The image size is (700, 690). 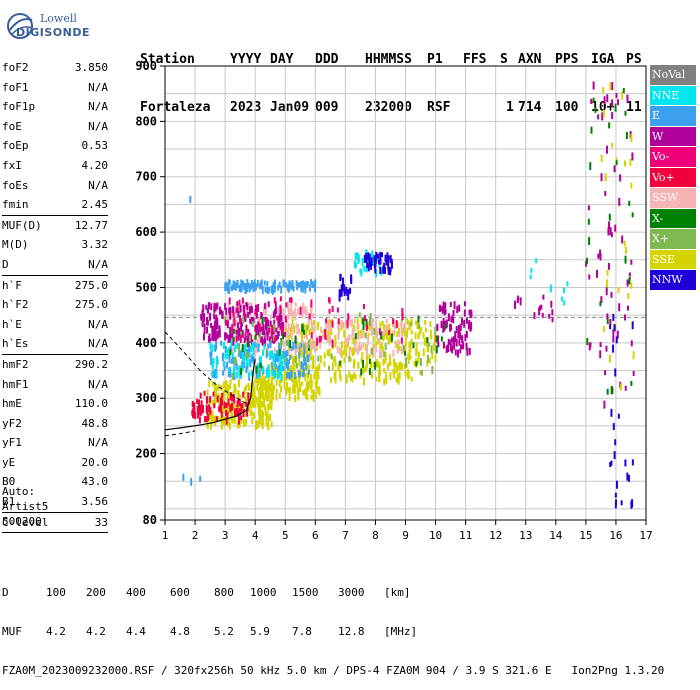 I want to click on echo-point-nnw, so click(x=340, y=276).